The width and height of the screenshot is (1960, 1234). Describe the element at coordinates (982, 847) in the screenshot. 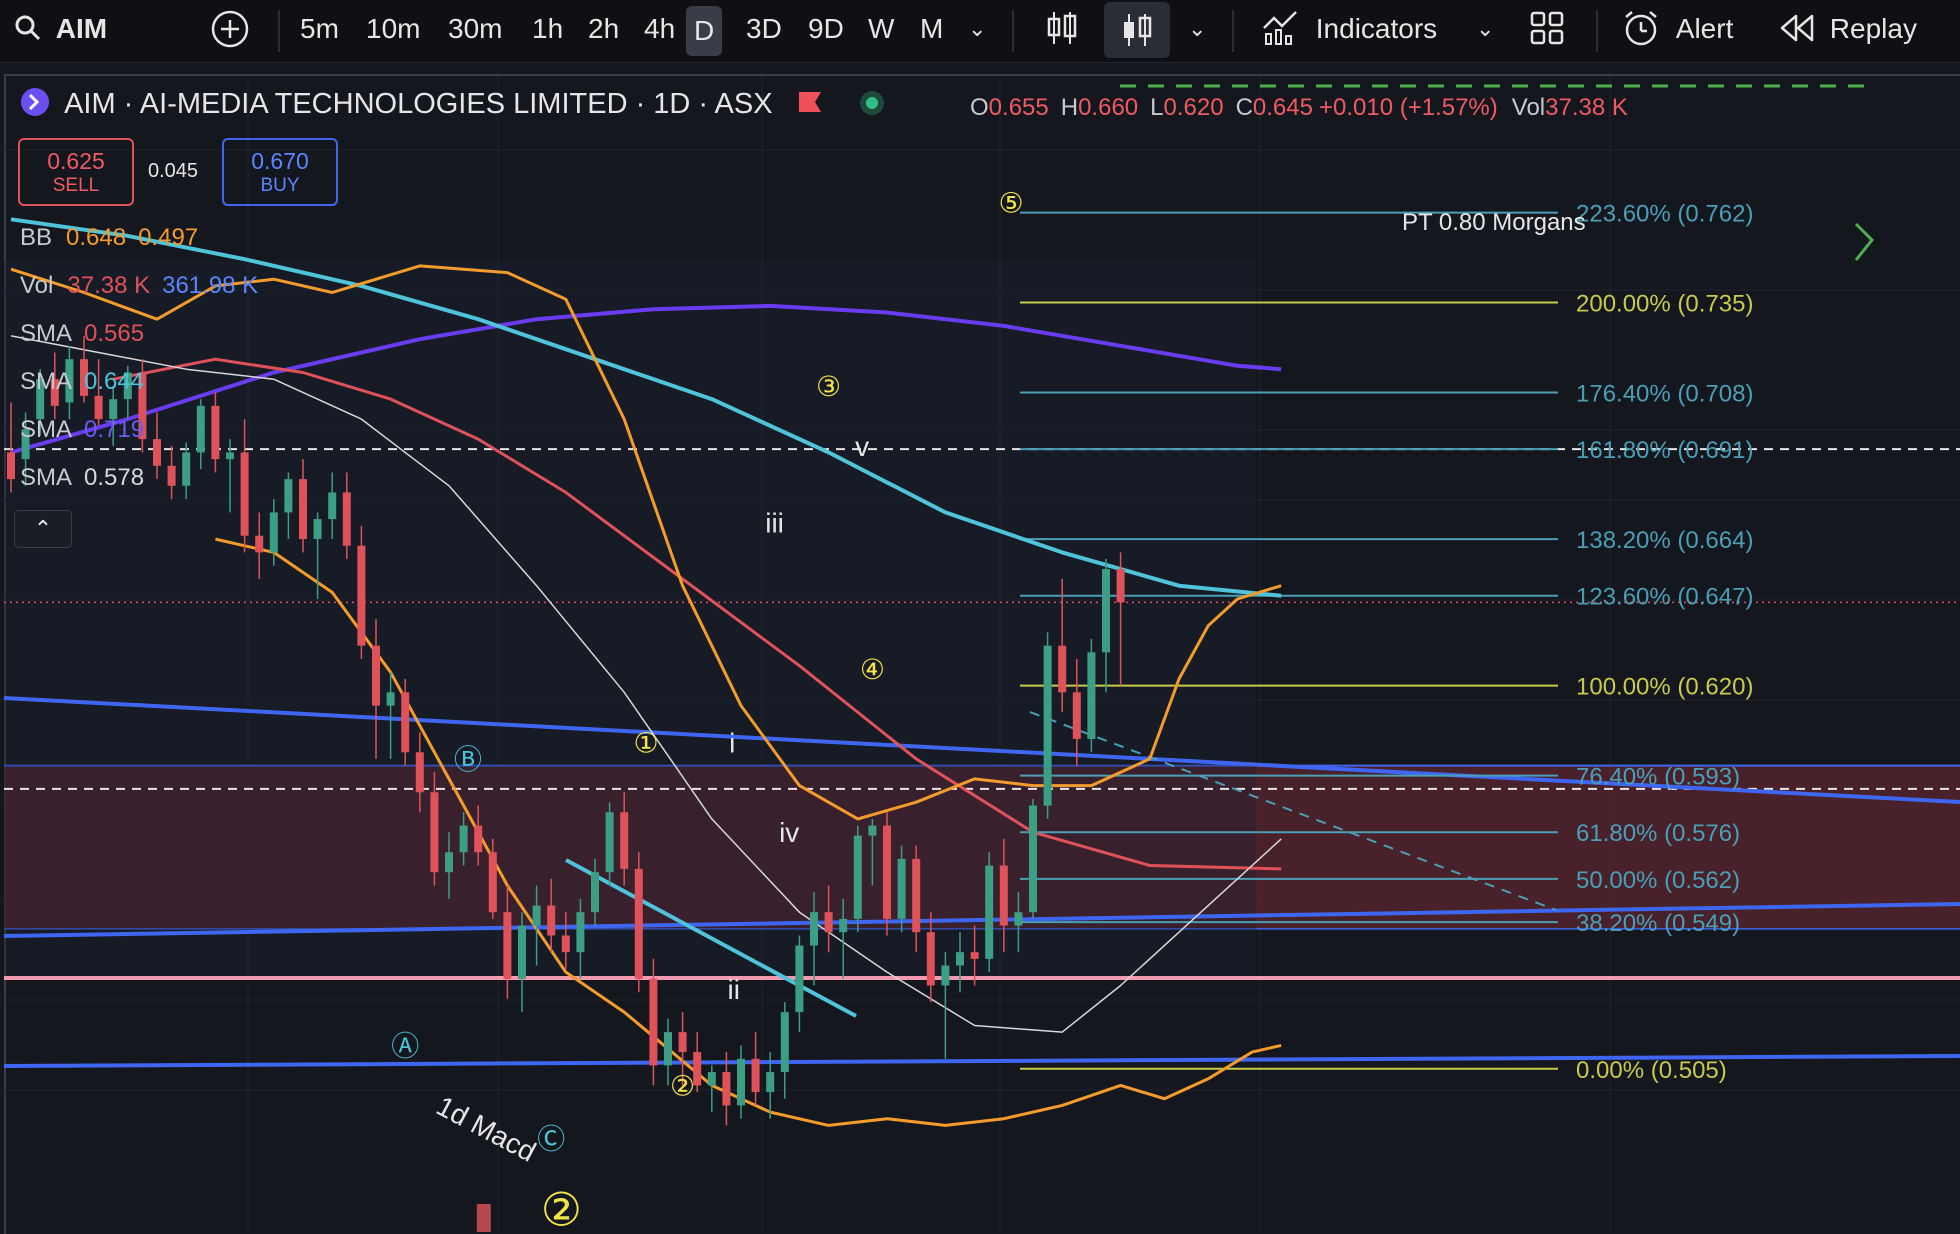

I see `resistance-zone` at that location.